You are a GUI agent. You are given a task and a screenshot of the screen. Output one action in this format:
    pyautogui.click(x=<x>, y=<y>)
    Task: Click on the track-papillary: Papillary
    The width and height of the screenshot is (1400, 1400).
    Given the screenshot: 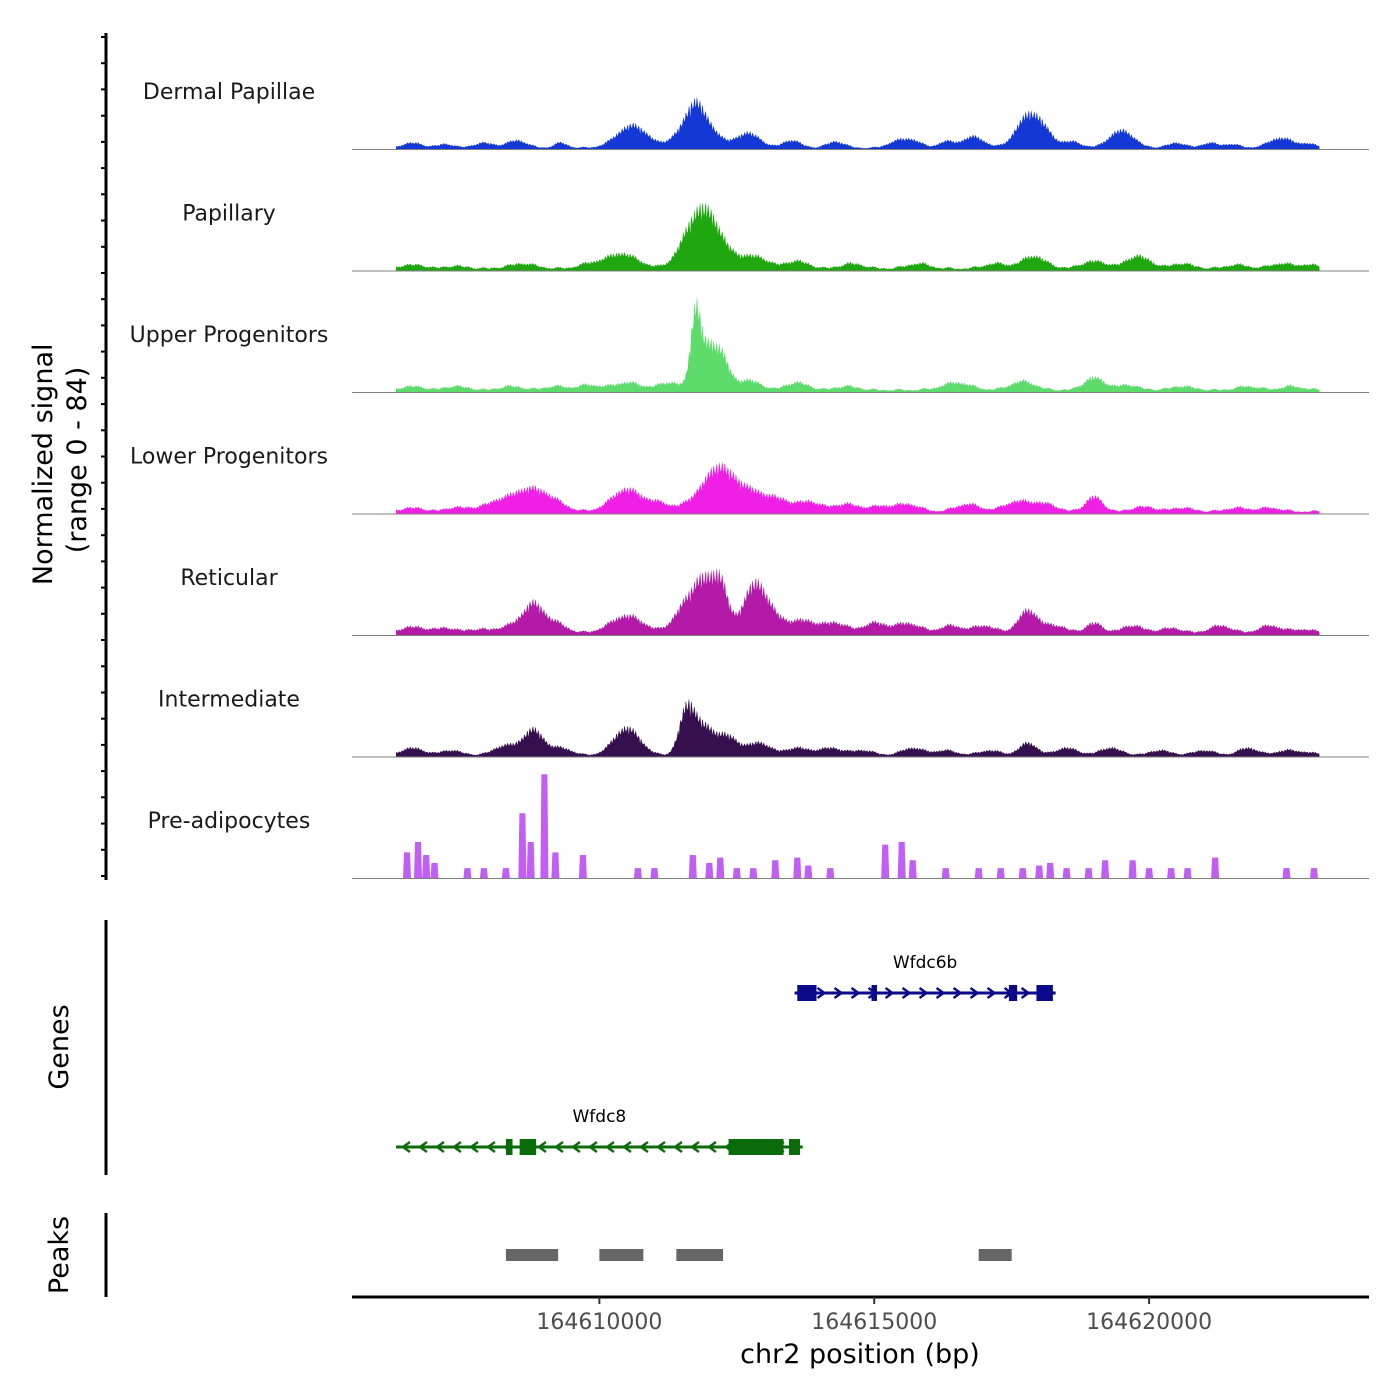 What is the action you would take?
    pyautogui.click(x=775, y=237)
    